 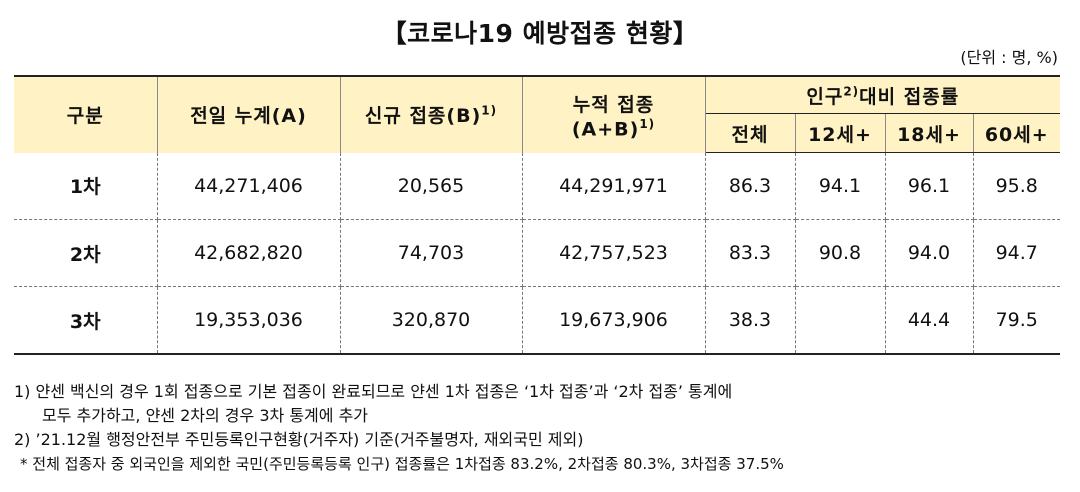 I want to click on header-ratio-label: 인구, so click(x=825, y=96).